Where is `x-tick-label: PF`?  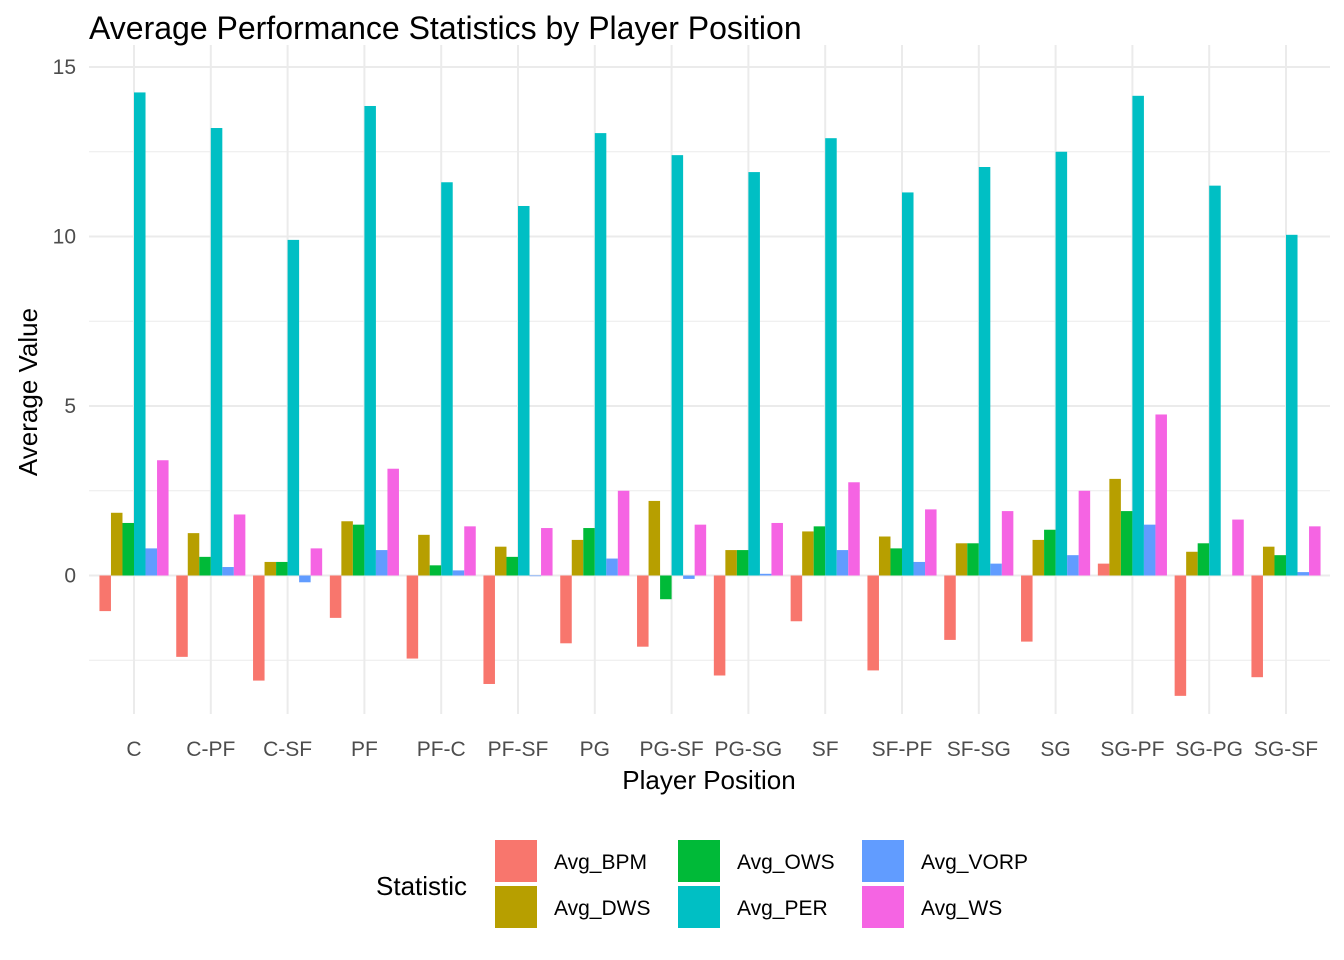
x-tick-label: PF is located at coordinates (364, 749).